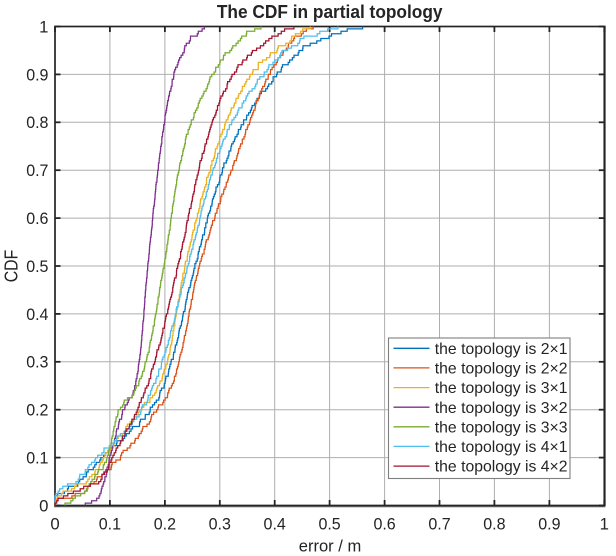 The height and width of the screenshot is (556, 616). Describe the element at coordinates (501, 427) in the screenshot. I see `svg-text: the topology is 3×3` at that location.